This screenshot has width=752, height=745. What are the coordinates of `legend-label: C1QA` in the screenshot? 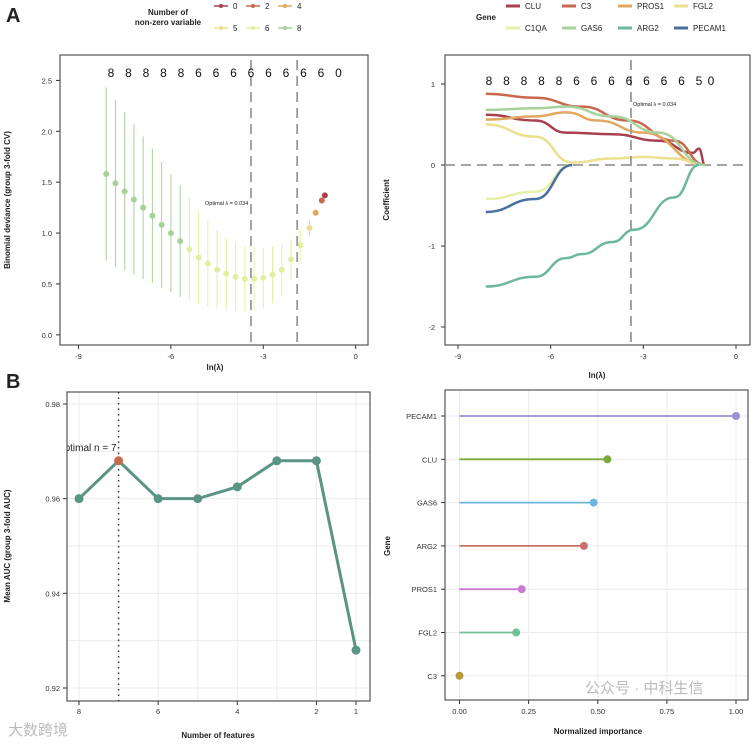 It's located at (536, 28).